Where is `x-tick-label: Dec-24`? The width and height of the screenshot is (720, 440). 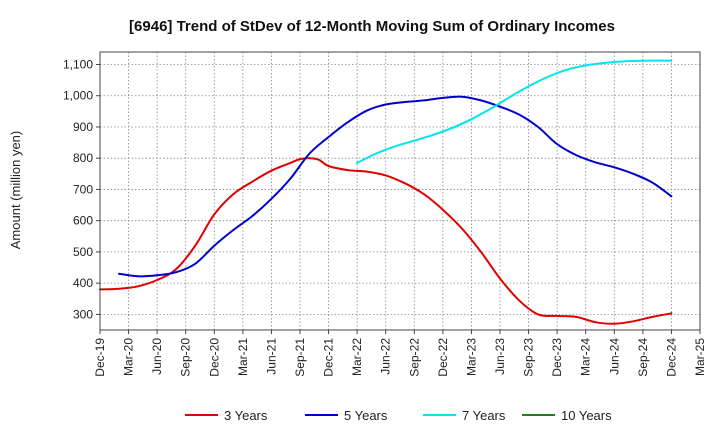 x-tick-label: Dec-24 is located at coordinates (671, 357).